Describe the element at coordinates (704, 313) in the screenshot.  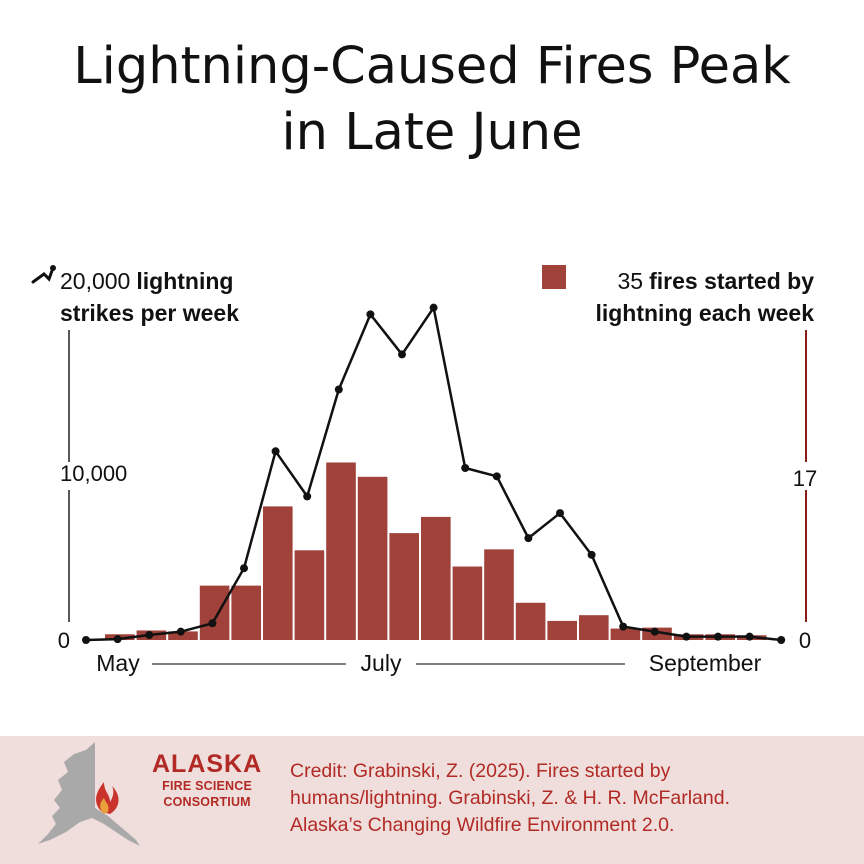
I see `right-legend-line-2: lightning each week` at that location.